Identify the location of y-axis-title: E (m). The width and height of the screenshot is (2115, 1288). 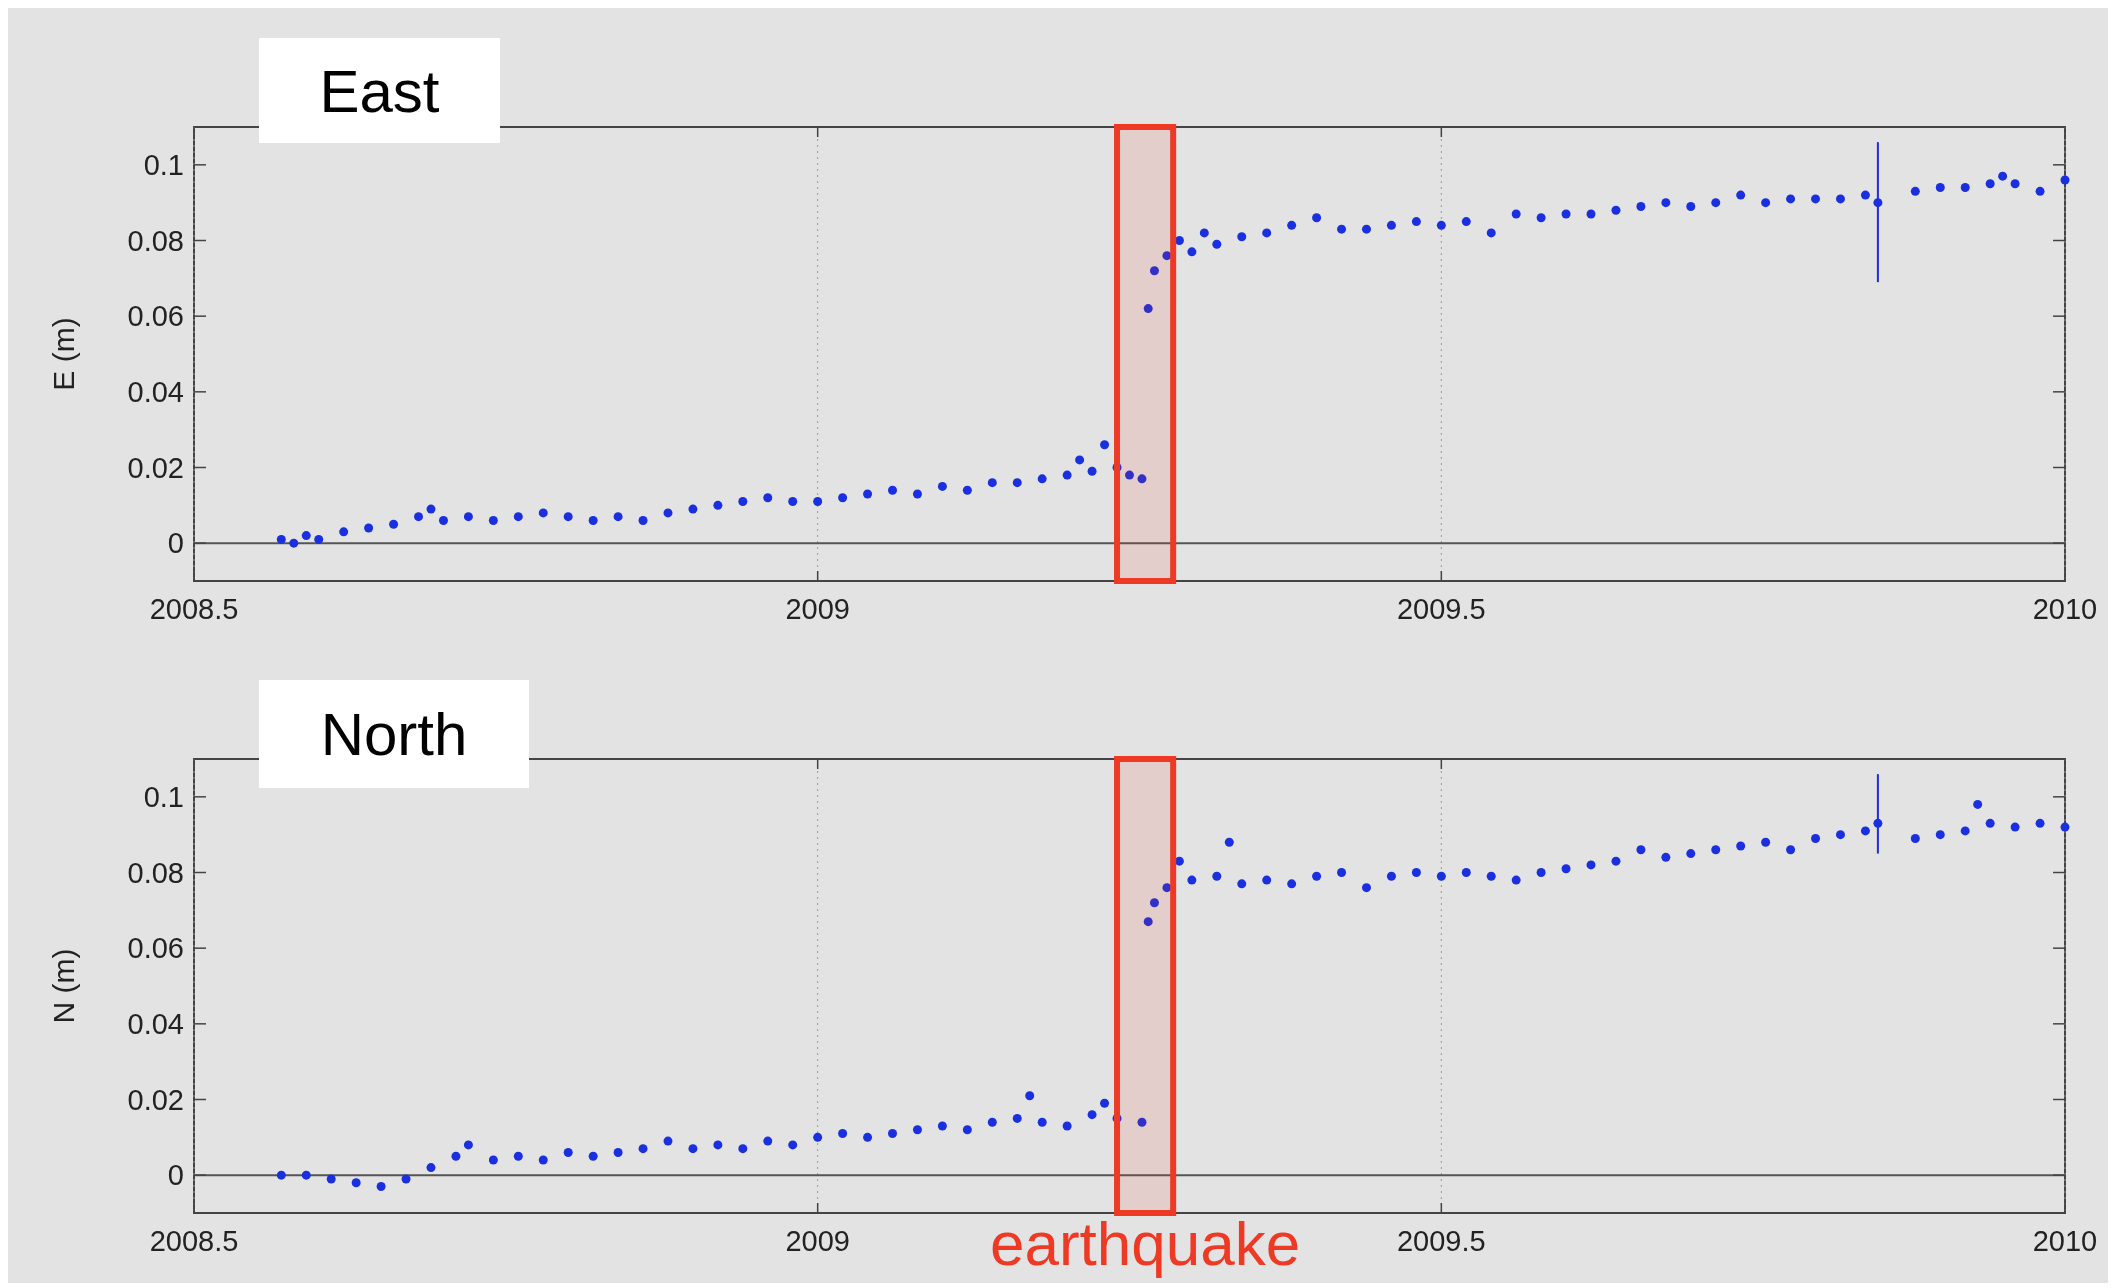
(63, 354).